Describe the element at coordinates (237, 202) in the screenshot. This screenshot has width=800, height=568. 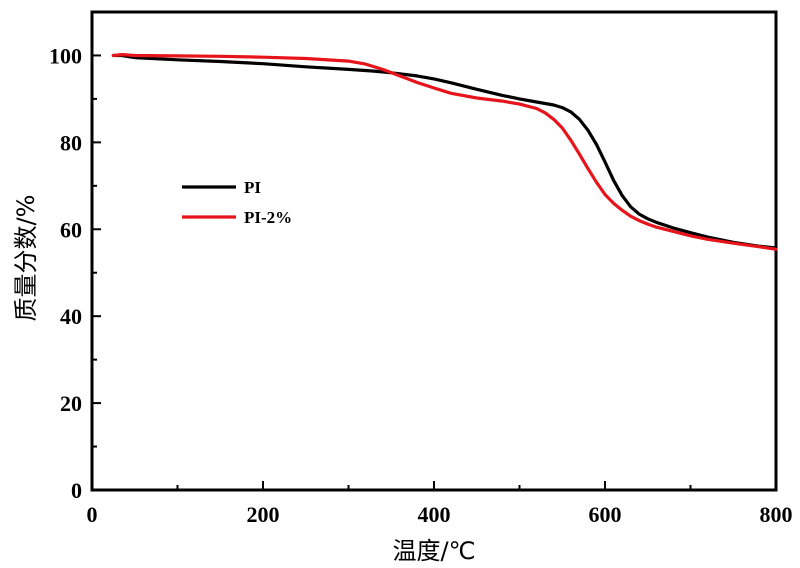
I see `legend: PI PI-2%` at that location.